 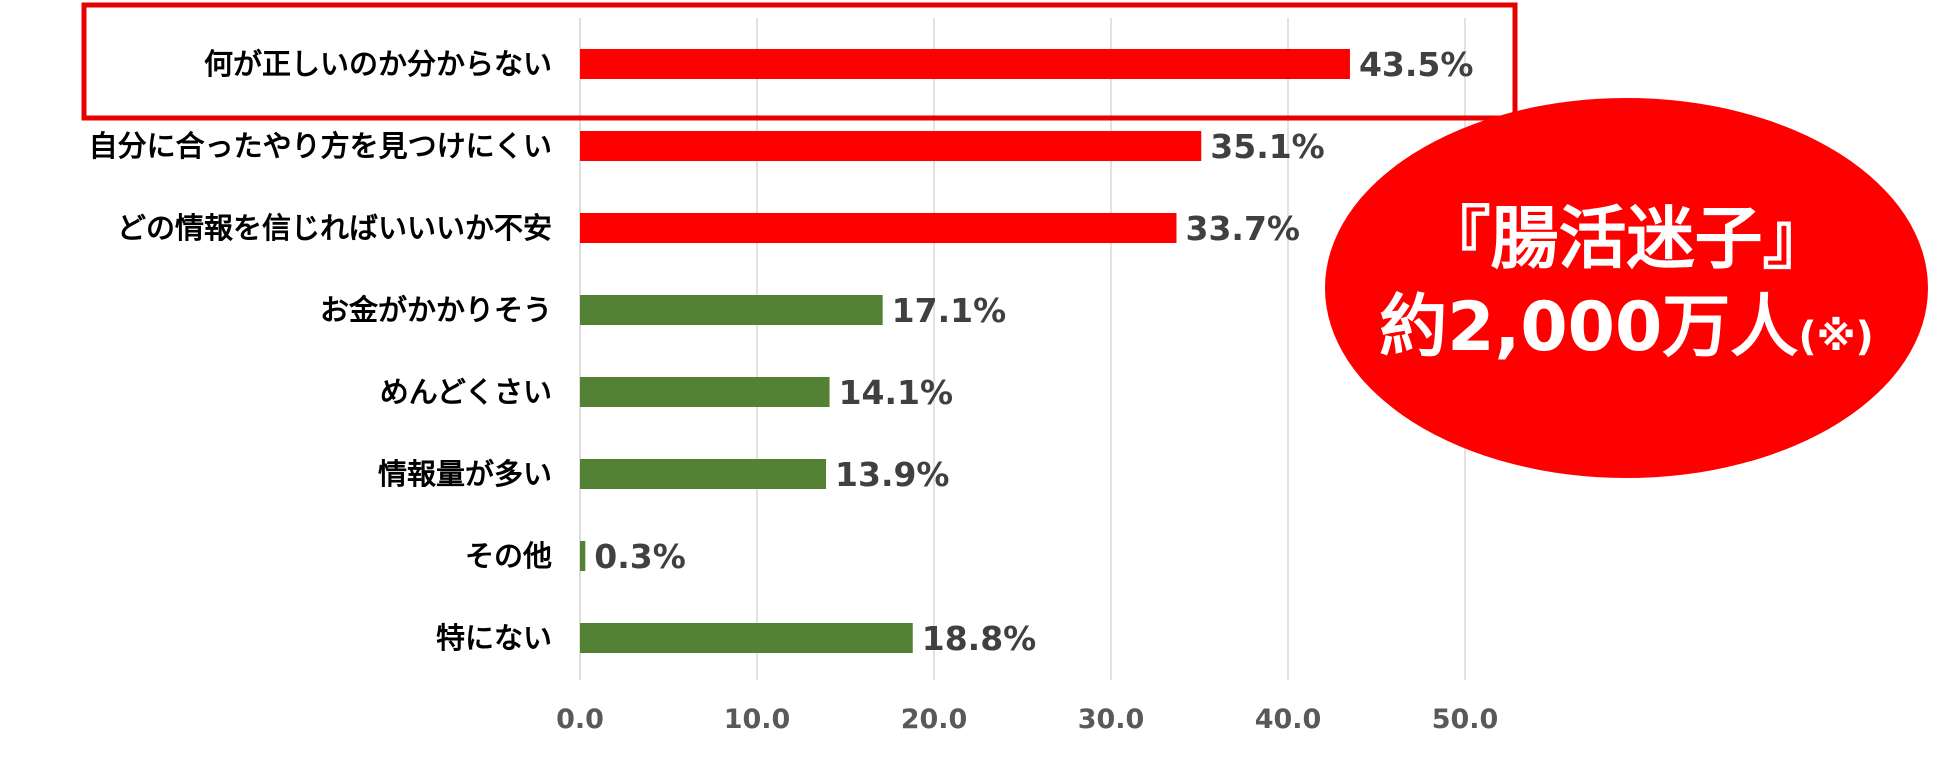 I want to click on callout-count-value: 約2,000万人, so click(x=1589, y=327).